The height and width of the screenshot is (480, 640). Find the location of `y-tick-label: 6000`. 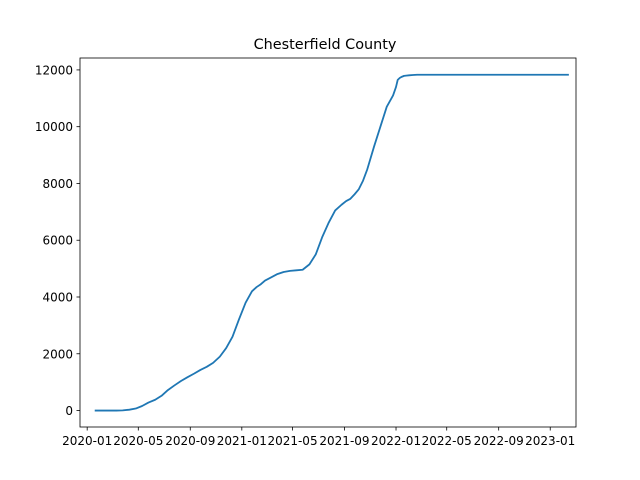

y-tick-label: 6000 is located at coordinates (57, 241).